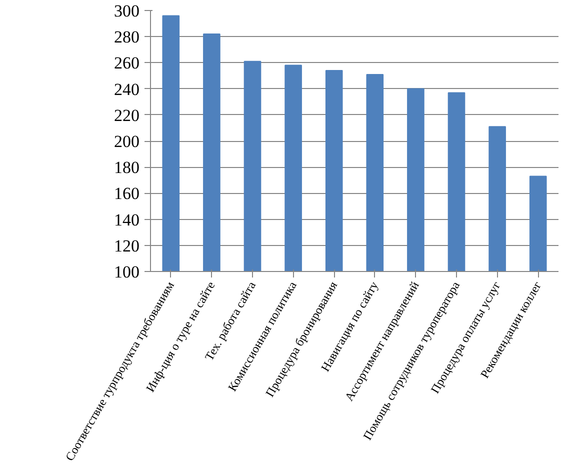  I want to click on y-tick-label: 260, so click(127, 63).